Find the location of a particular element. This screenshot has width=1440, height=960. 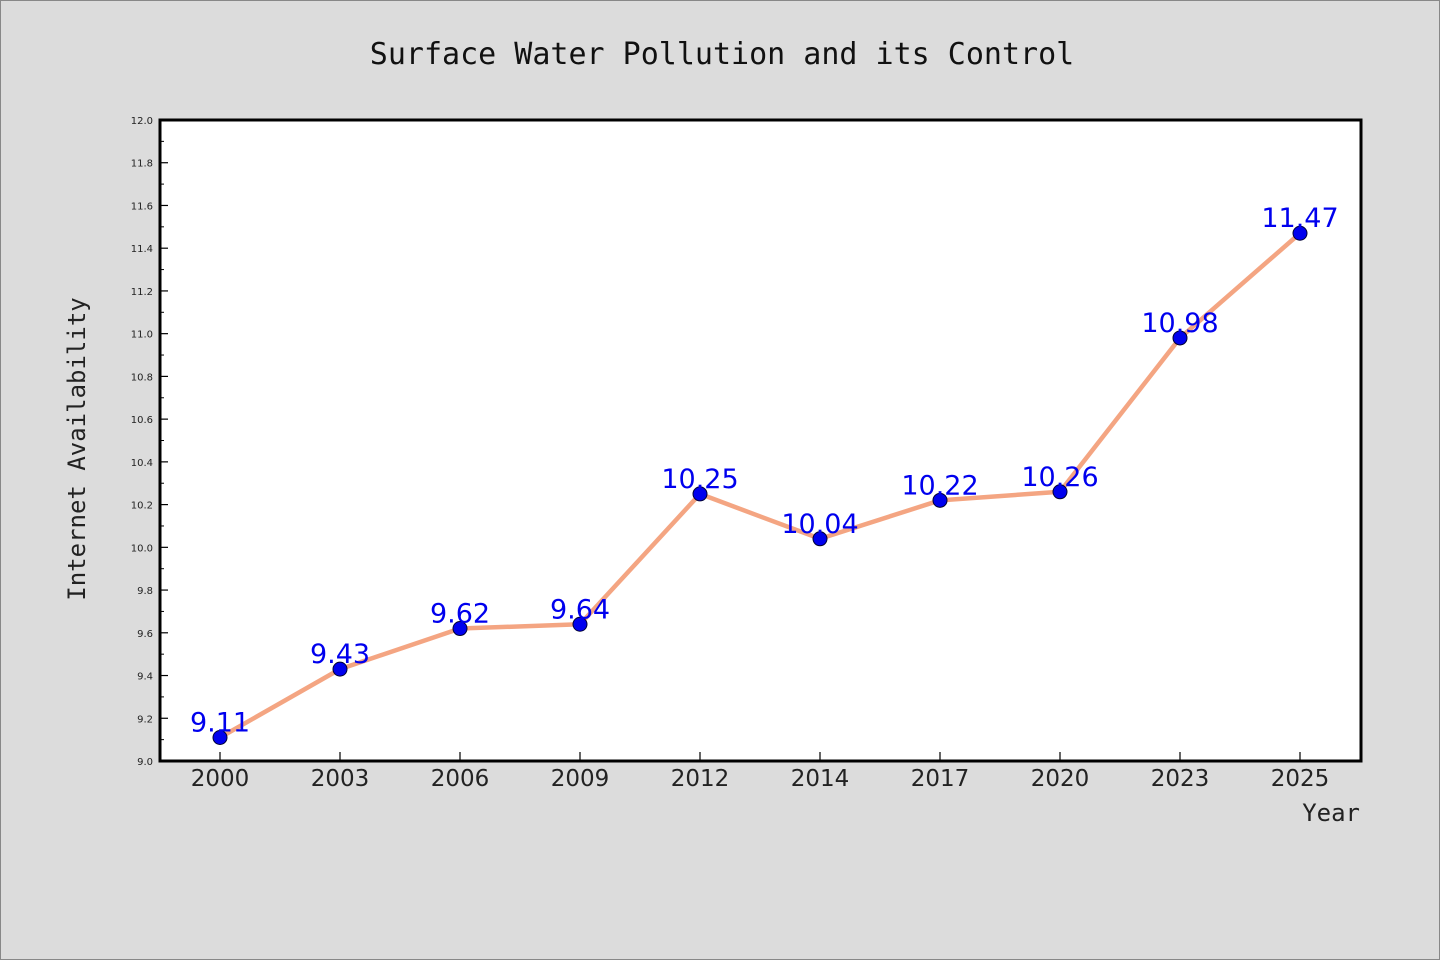

y-tick-label: 12.0 is located at coordinates (142, 121).